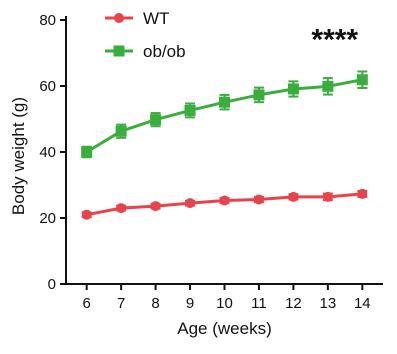 The image size is (397, 354). I want to click on series-wt, so click(224, 204).